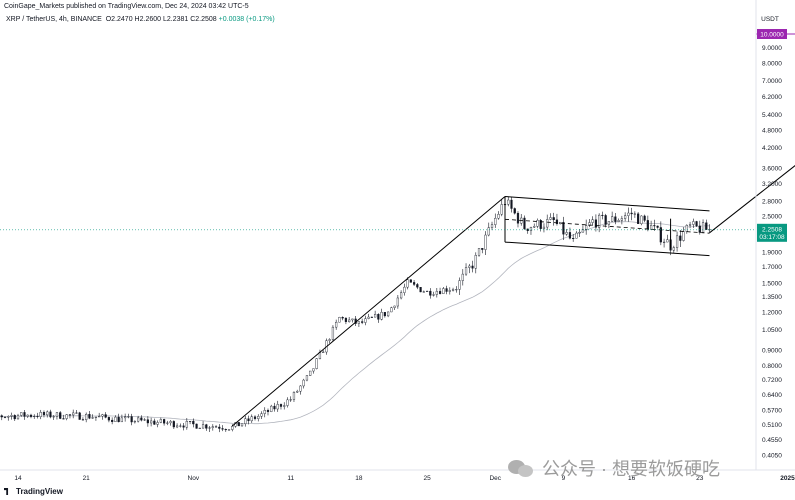 This screenshot has width=795, height=500. What do you see at coordinates (772, 148) in the screenshot?
I see `y-tick-label: 4.2000` at bounding box center [772, 148].